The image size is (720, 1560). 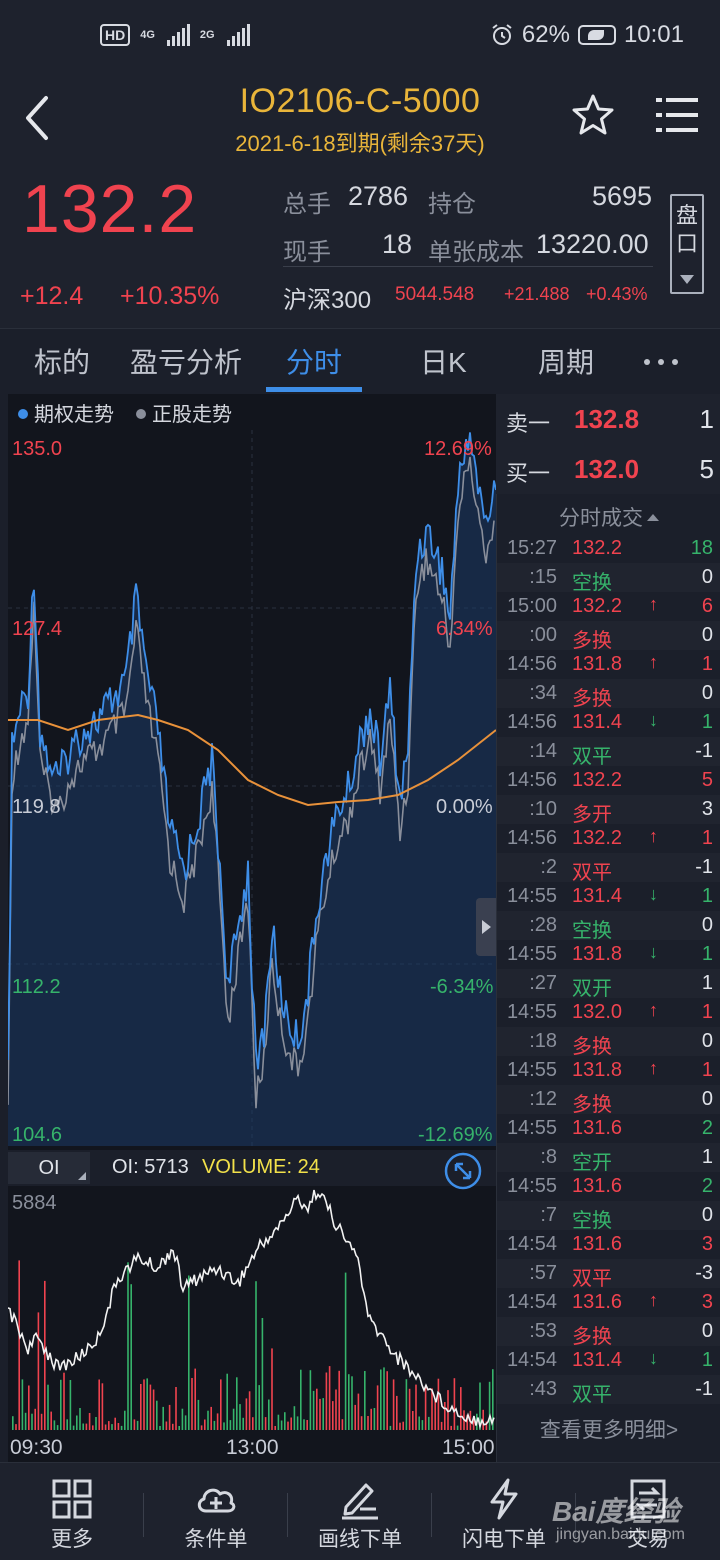 What do you see at coordinates (49, 1168) in the screenshot?
I see `indicator-select: OI` at bounding box center [49, 1168].